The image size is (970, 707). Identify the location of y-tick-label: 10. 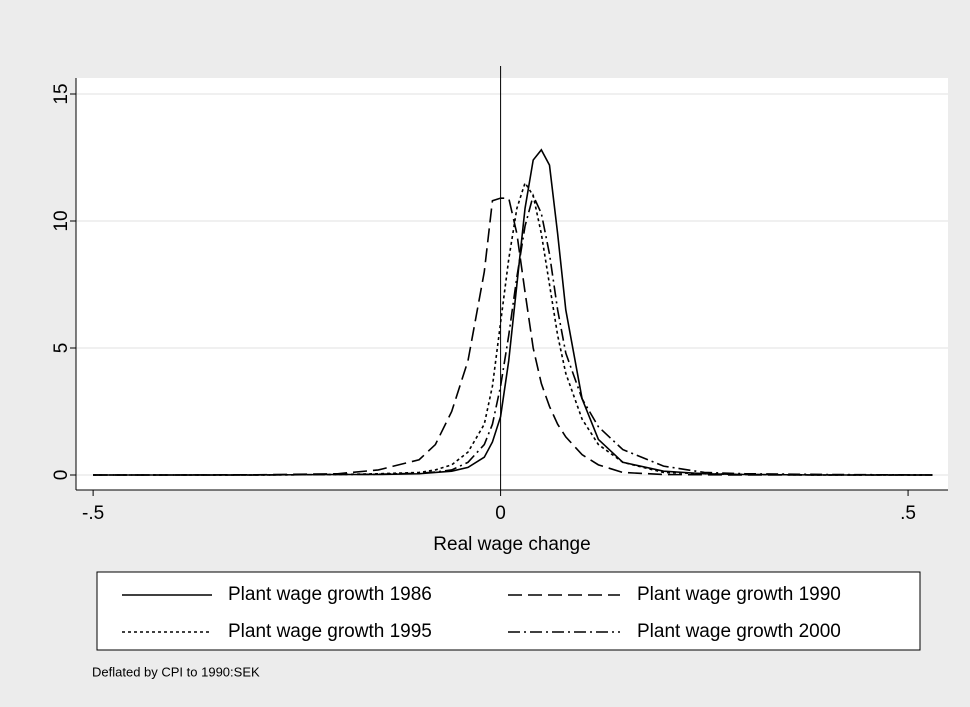
(61, 220).